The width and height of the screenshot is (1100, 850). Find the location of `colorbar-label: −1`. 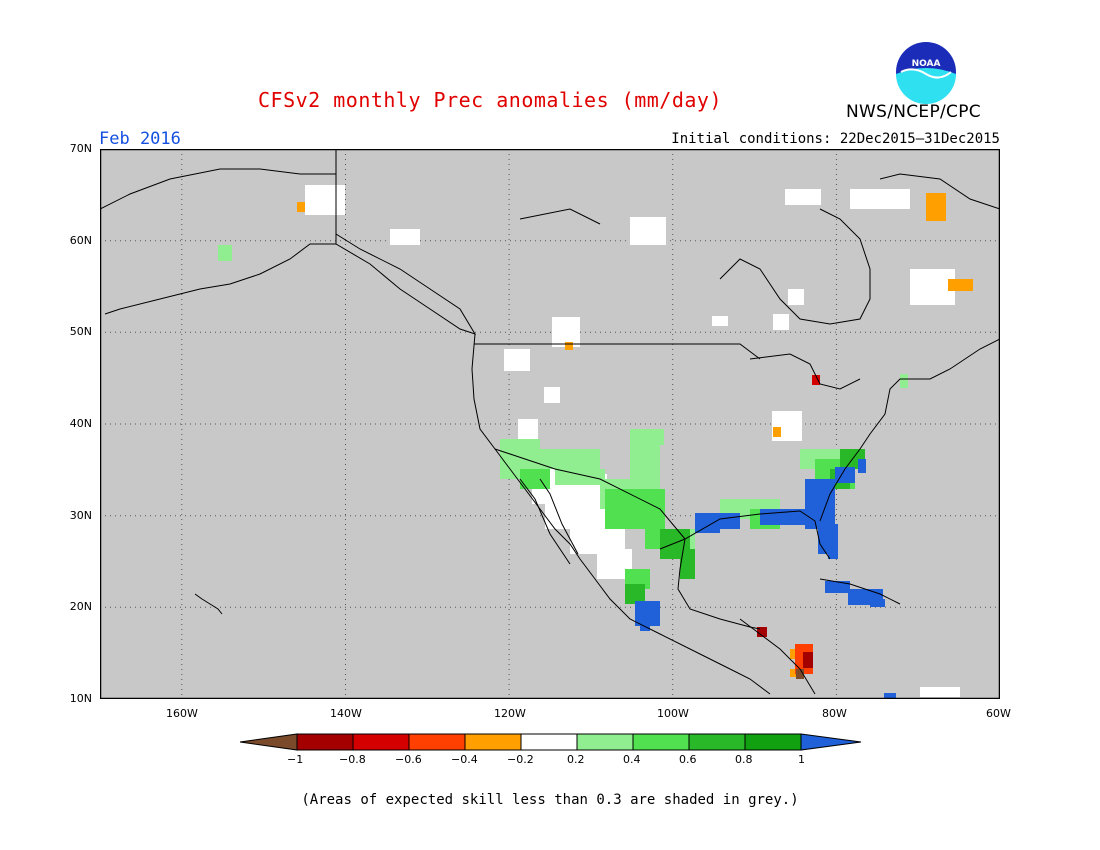

colorbar-label: −1 is located at coordinates (295, 759).